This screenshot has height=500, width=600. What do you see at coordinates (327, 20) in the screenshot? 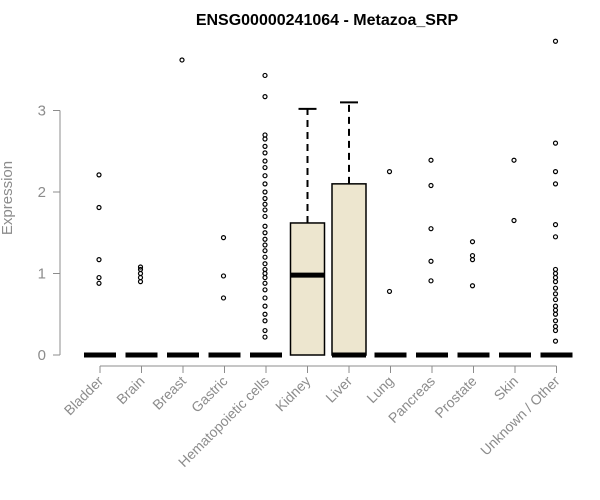
I see `chart-title: ENSG00000241064 - Metazoa_SRP` at bounding box center [327, 20].